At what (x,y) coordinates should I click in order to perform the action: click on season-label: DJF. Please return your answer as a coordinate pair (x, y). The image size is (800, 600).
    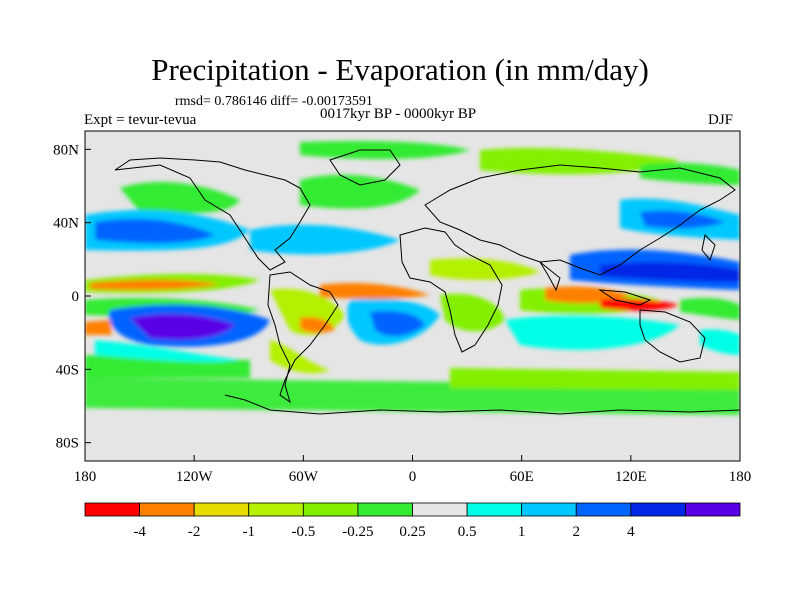
    Looking at the image, I should click on (721, 120).